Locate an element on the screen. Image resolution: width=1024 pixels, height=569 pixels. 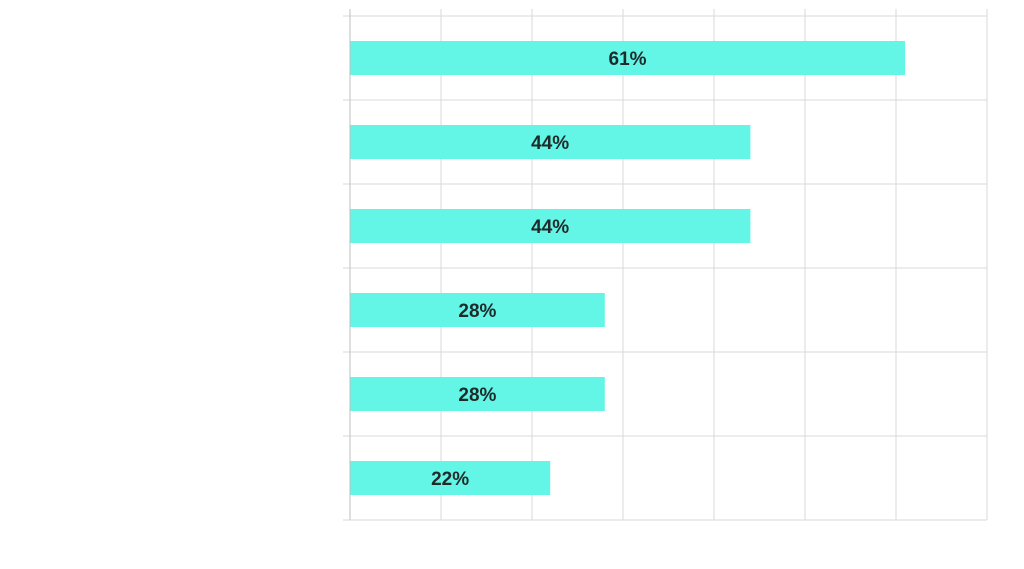
bar-data-label: 61% is located at coordinates (628, 59).